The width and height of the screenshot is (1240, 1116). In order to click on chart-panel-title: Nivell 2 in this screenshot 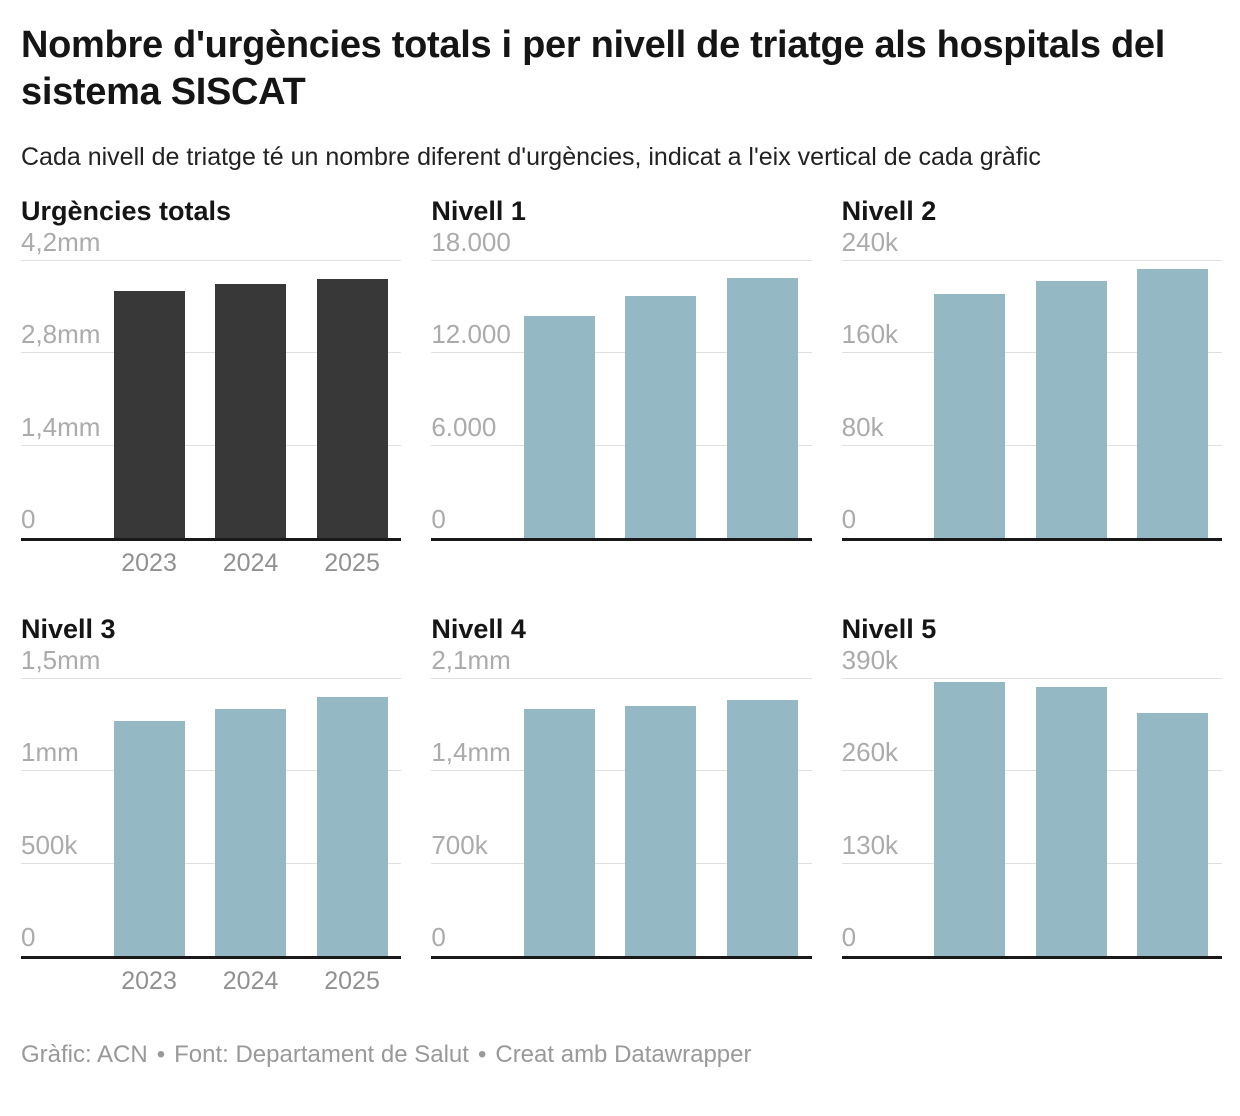, I will do `click(889, 211)`.